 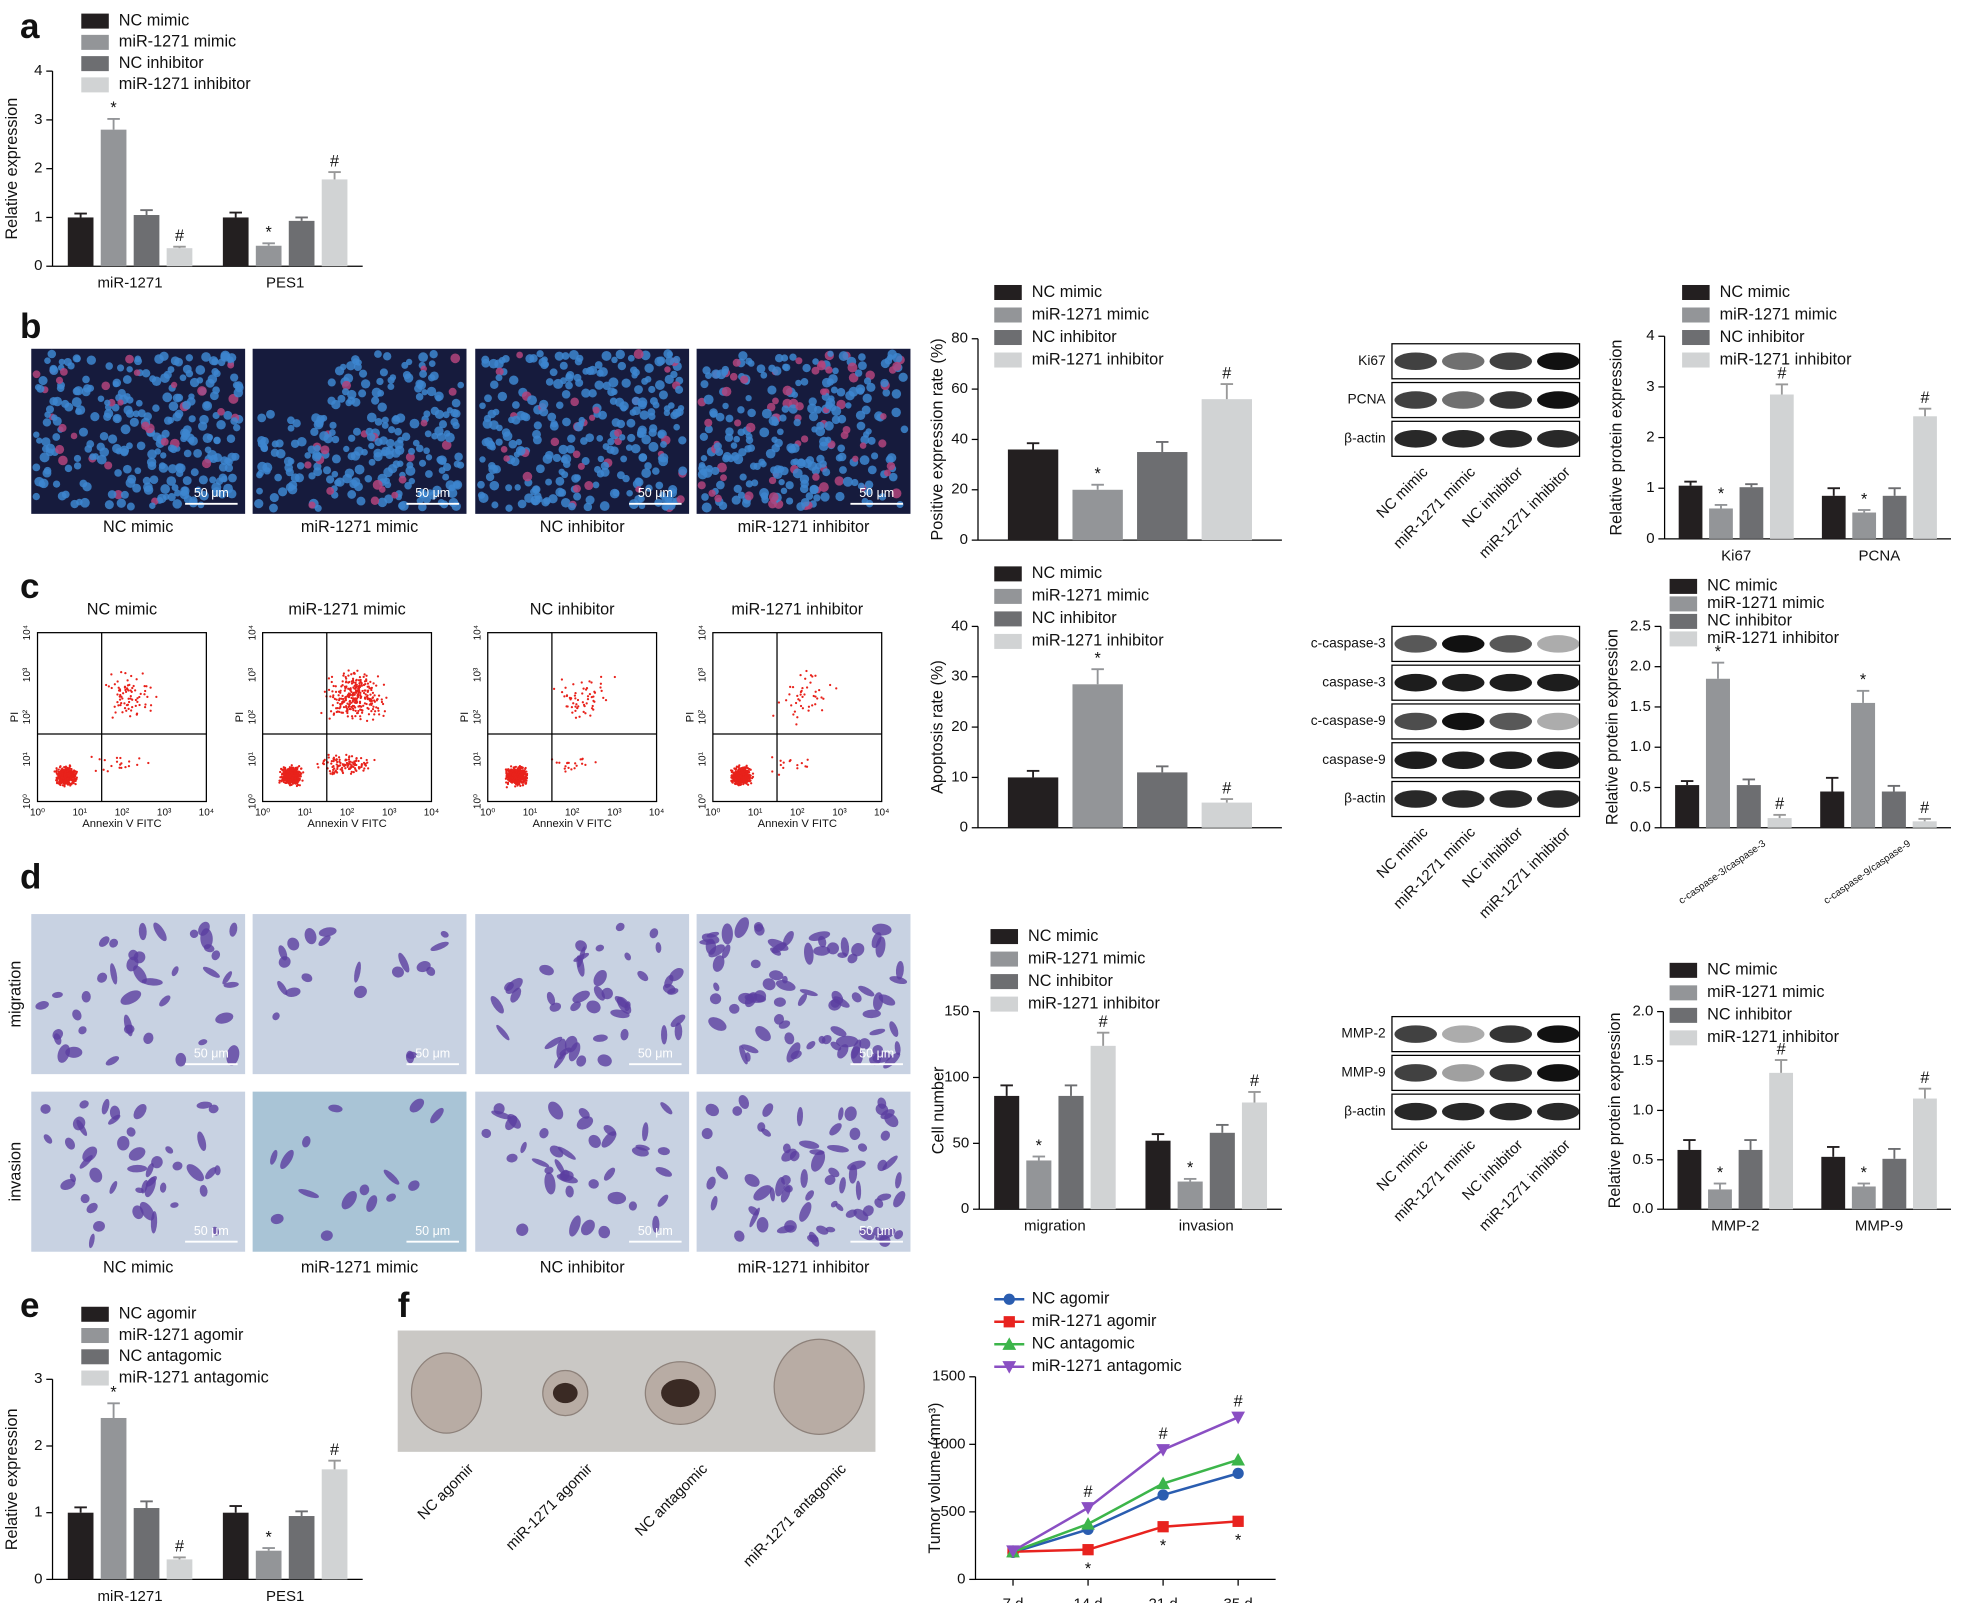 What do you see at coordinates (797, 824) in the screenshot?
I see `flow-x-label: Annexin V FITC` at bounding box center [797, 824].